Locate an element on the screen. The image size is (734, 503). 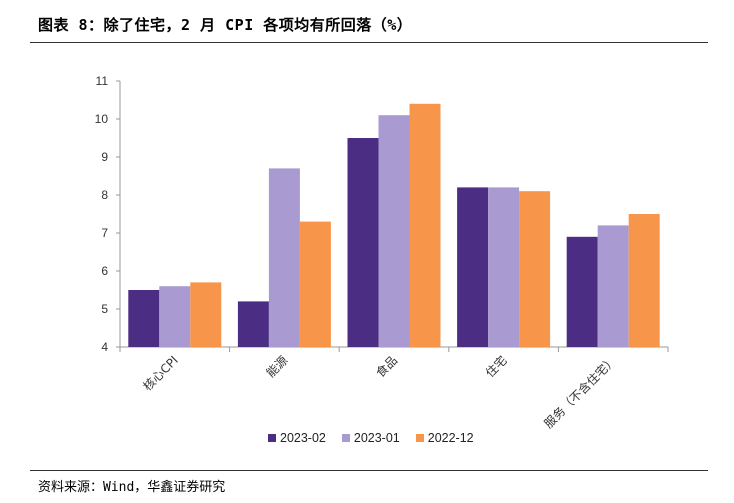
legend-item-2023-01: 2023-01 is located at coordinates (370, 438).